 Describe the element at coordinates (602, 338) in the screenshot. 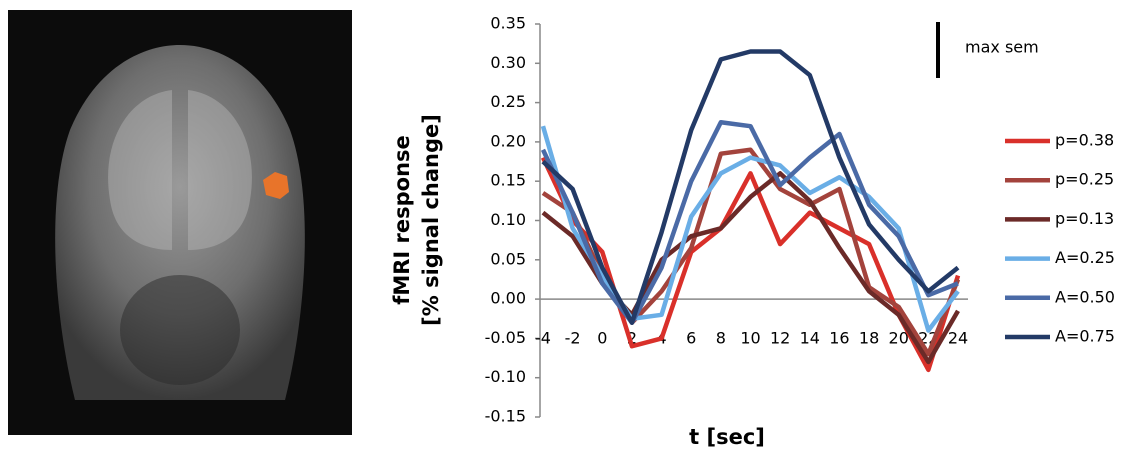

I see `x-tick-label: 0` at that location.